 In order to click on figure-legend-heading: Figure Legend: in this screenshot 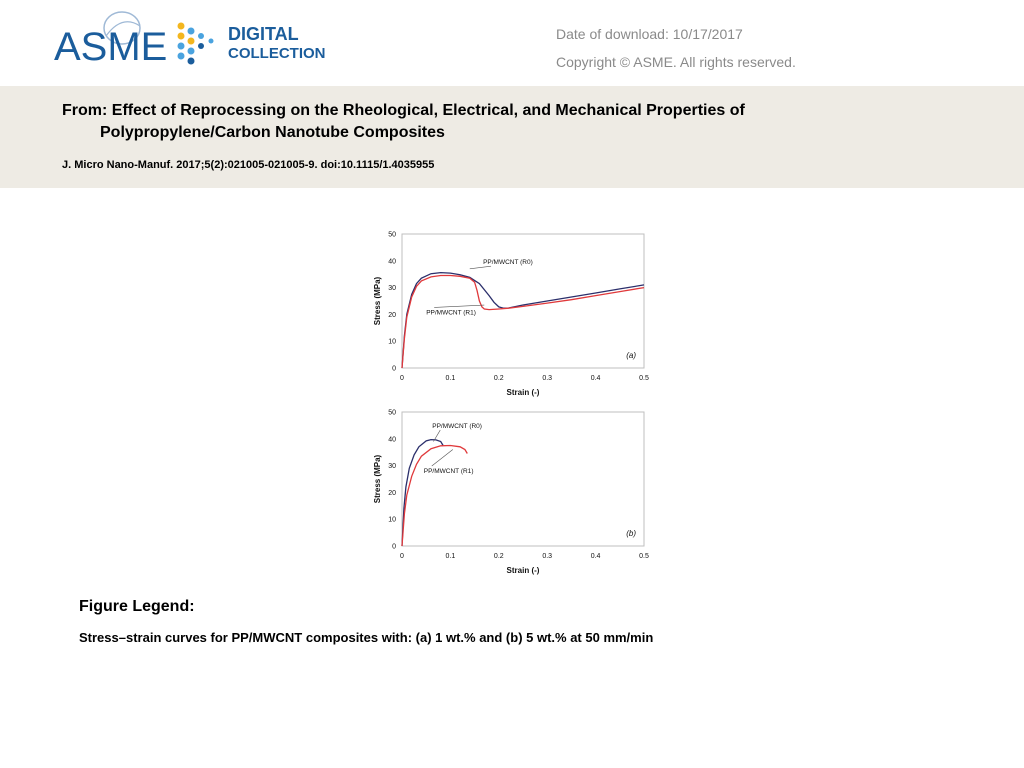, I will do `click(137, 606)`.